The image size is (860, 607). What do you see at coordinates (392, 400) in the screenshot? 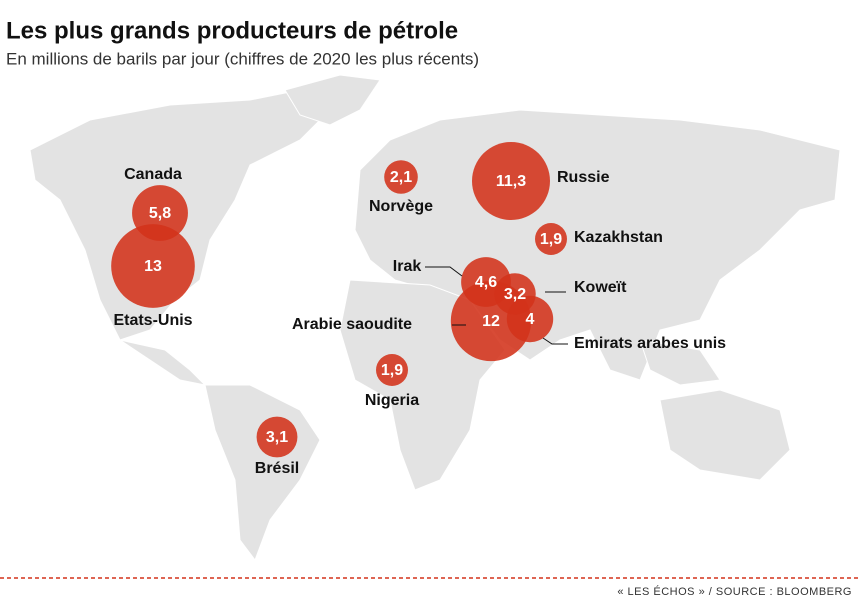
I see `country-label: Nigeria` at bounding box center [392, 400].